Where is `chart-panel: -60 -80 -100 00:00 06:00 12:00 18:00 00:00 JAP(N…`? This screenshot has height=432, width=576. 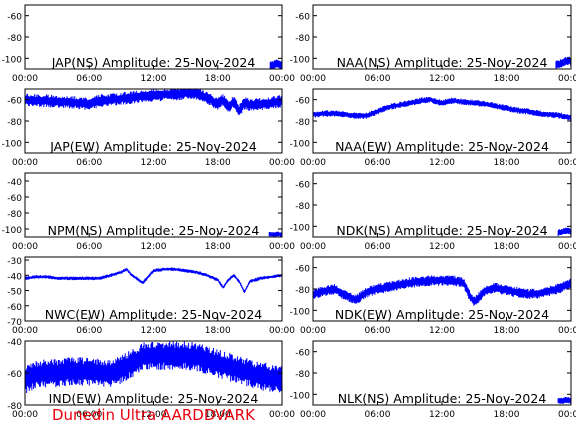 chart-panel: -60 -80 -100 00:00 06:00 12:00 18:00 00:00 JAP(N… is located at coordinates (148, 44).